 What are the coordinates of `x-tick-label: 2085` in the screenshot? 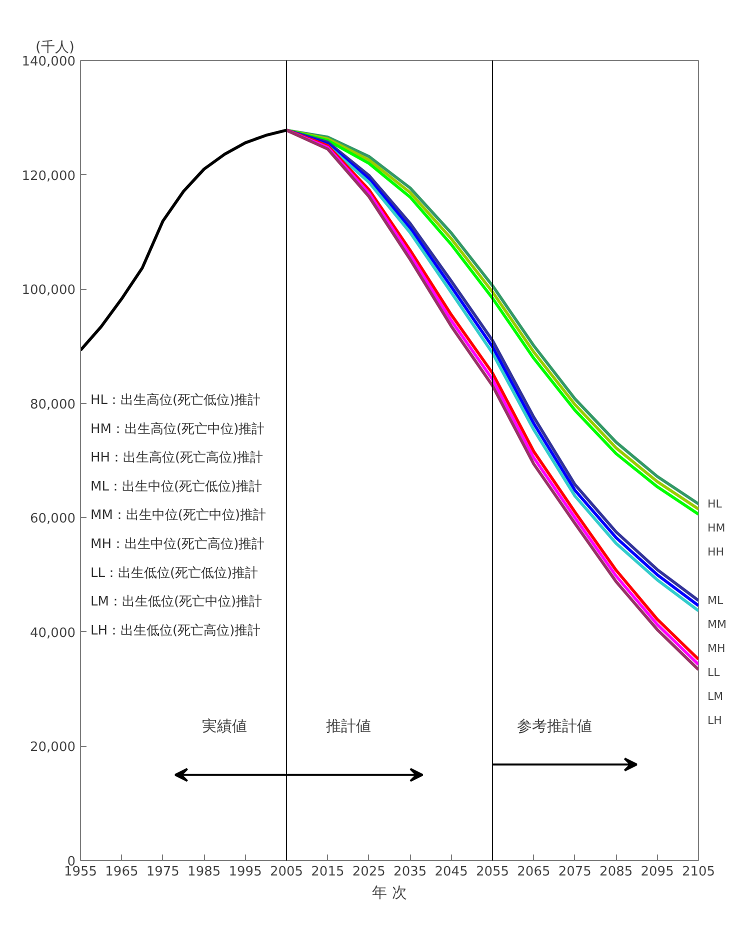 It's located at (616, 872).